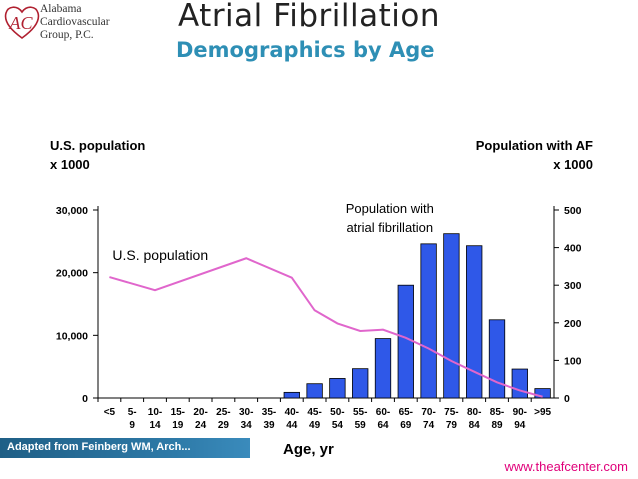 The width and height of the screenshot is (638, 479). I want to click on x-tick-label-line-1: 40-, so click(292, 412).